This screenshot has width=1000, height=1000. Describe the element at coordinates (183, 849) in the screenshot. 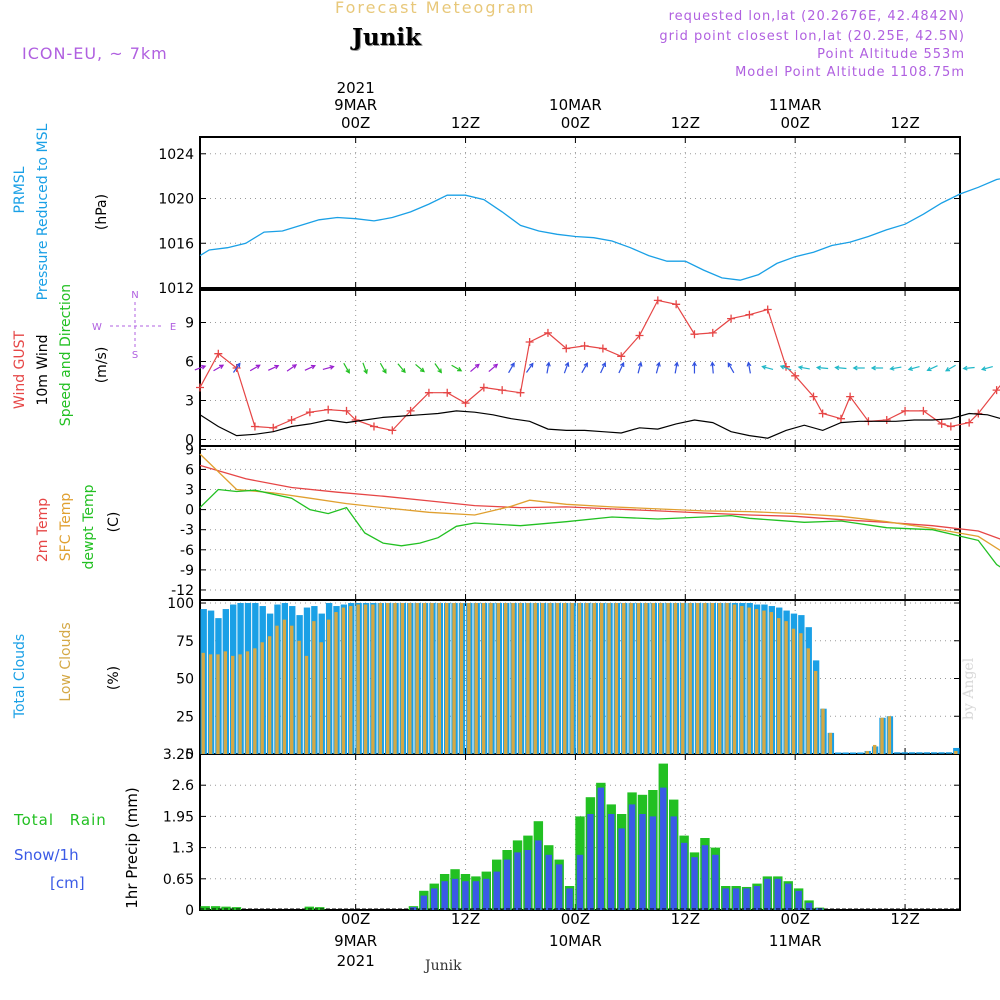

I see `y-tick-label: 1.3` at that location.